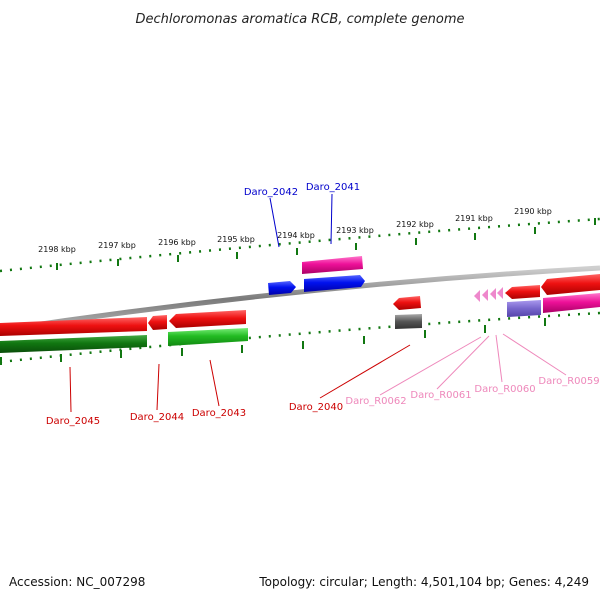 The width and height of the screenshot is (600, 600). I want to click on gene-daro-2043-feature, so click(208, 337).